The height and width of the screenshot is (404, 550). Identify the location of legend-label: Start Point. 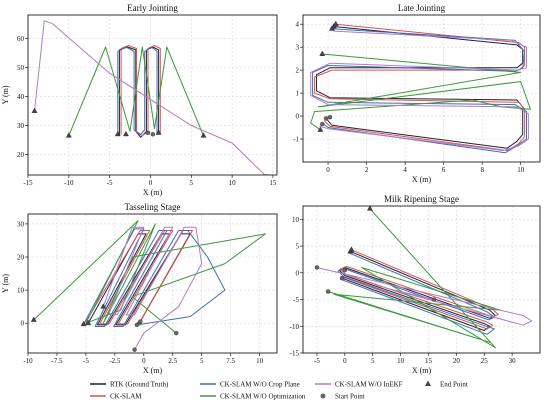
(350, 397).